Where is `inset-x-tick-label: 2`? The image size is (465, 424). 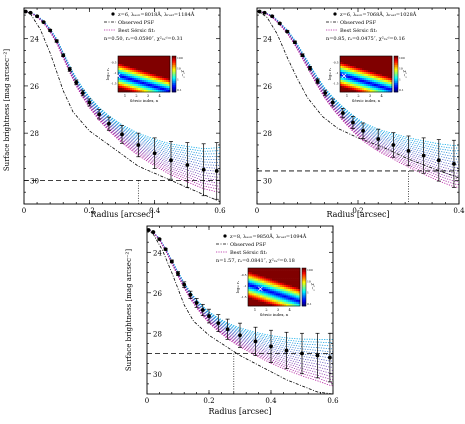 inset-x-tick-label: 2 is located at coordinates (358, 96).